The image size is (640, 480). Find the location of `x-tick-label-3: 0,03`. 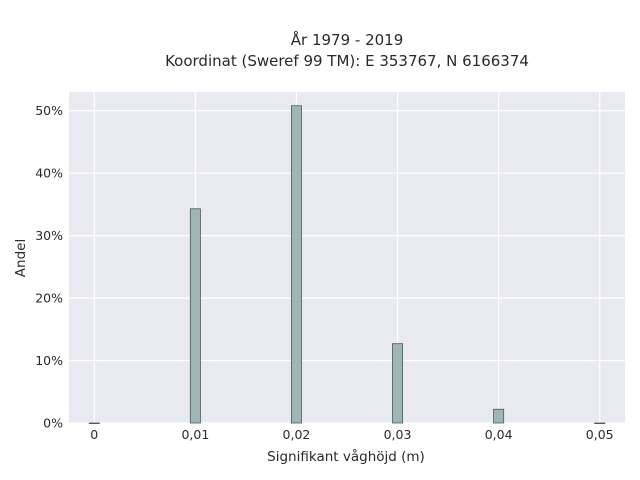

x-tick-label-3: 0,03 is located at coordinates (398, 434).